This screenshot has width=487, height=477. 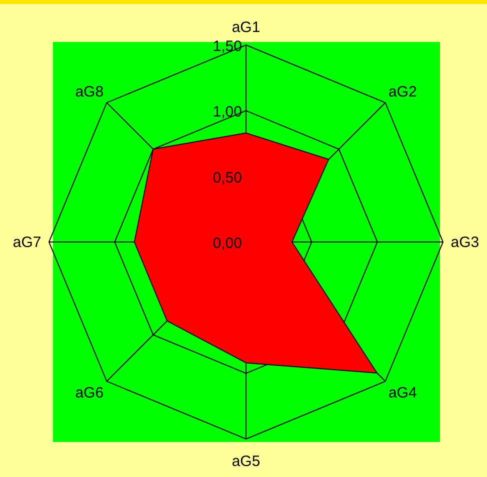 What do you see at coordinates (465, 242) in the screenshot?
I see `spoke-label: aG3` at bounding box center [465, 242].